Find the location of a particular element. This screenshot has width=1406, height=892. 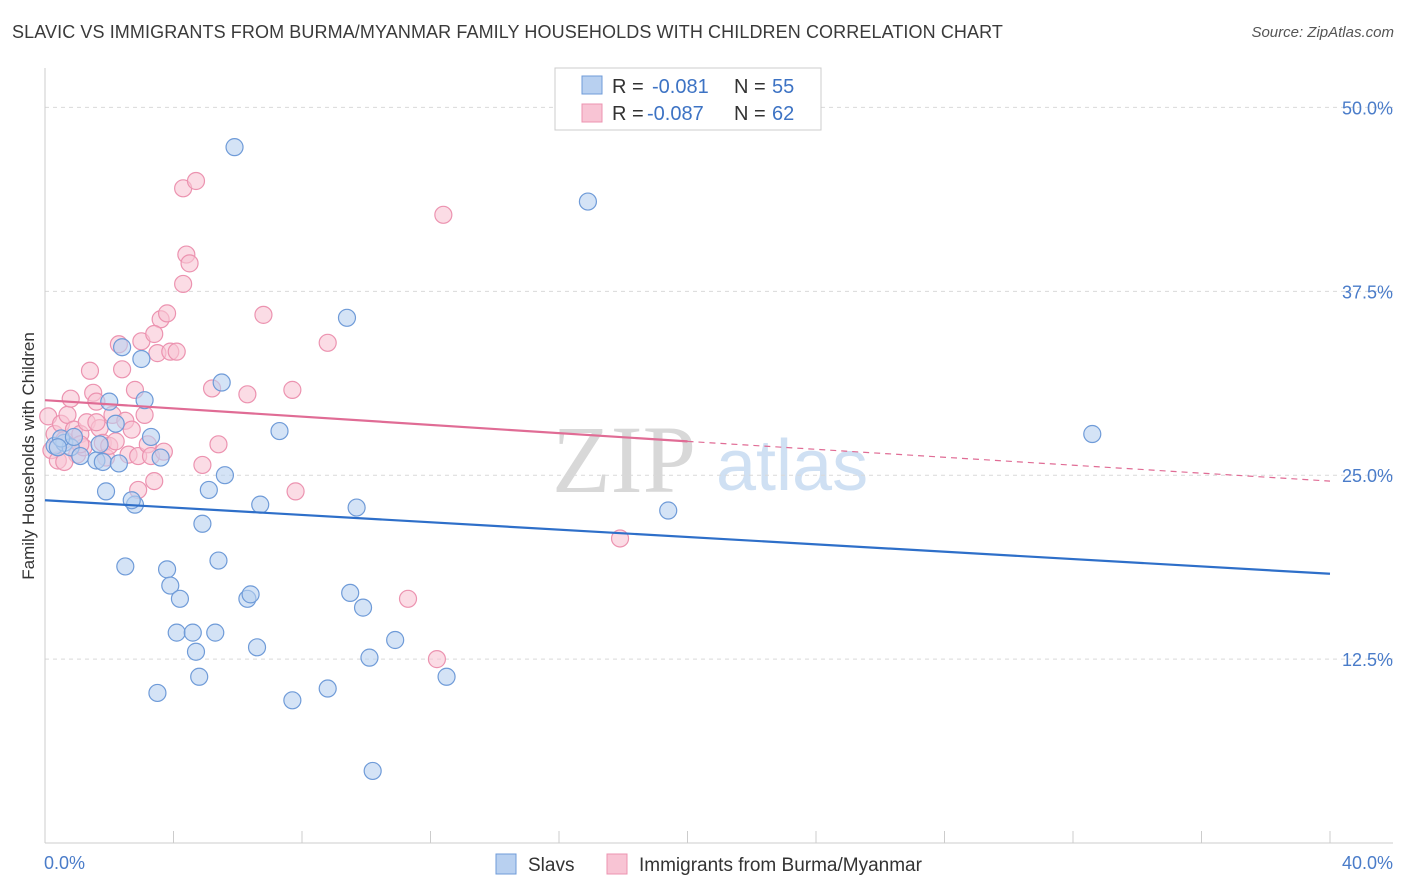

watermark-zip: ZIP is located at coordinates (624, 459).